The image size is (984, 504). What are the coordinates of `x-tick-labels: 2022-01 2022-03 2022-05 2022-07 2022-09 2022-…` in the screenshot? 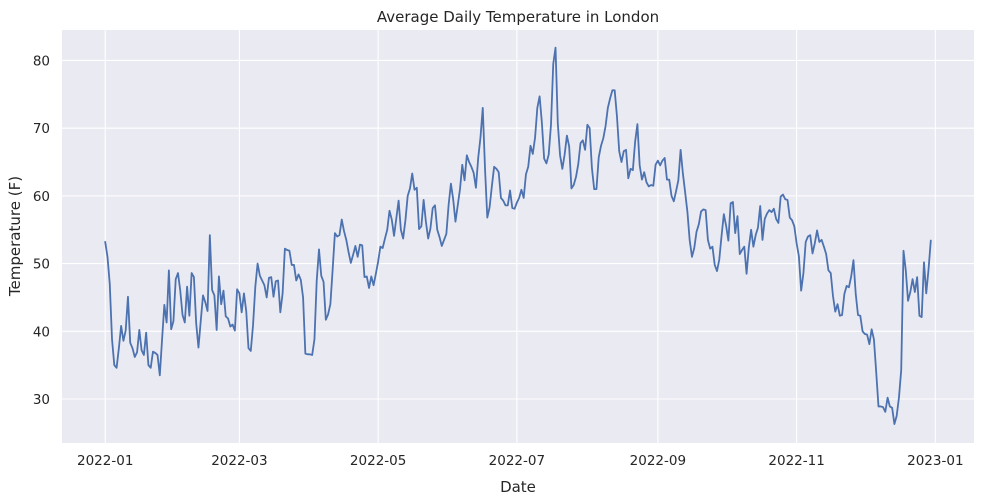 It's located at (520, 461).